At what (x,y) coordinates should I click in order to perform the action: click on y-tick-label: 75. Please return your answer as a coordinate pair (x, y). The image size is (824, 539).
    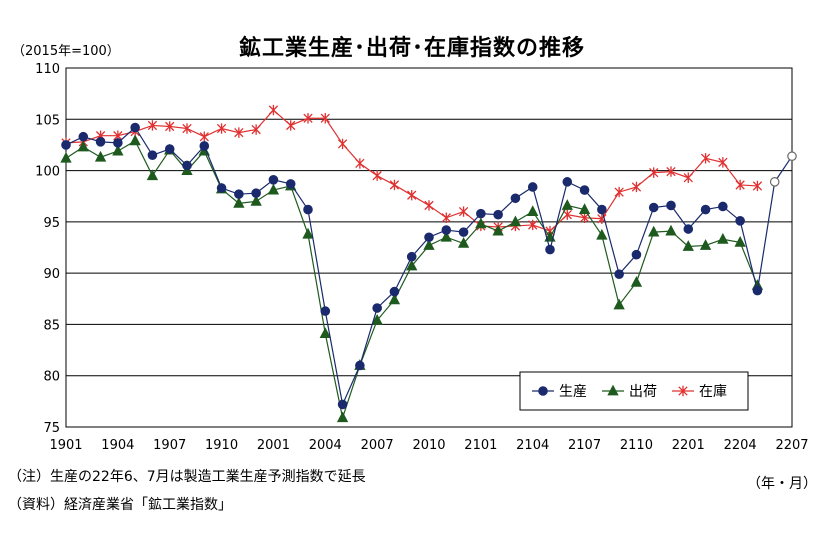
    Looking at the image, I should click on (51, 428).